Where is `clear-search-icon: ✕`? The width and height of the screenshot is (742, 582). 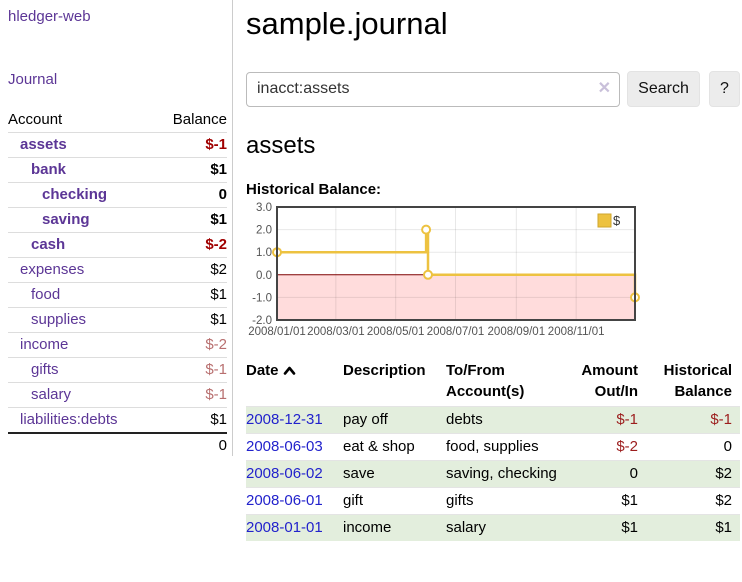
clear-search-icon: ✕ is located at coordinates (604, 88).